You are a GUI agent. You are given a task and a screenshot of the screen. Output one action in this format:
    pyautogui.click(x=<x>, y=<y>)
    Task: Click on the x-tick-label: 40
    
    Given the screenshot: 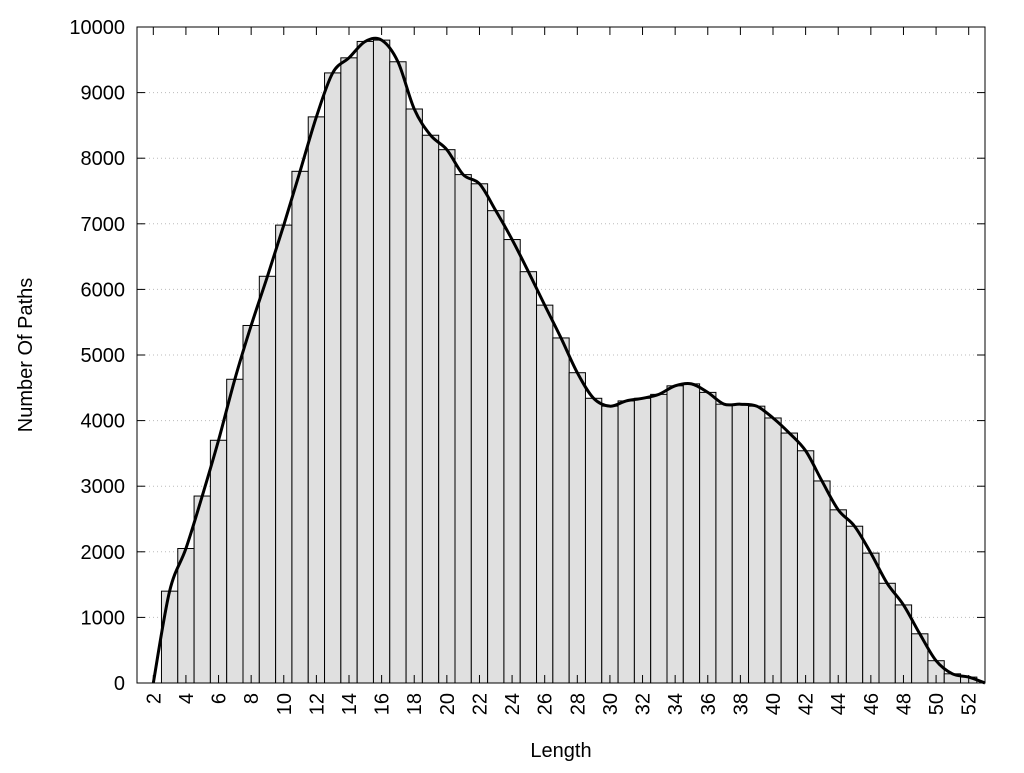 What is the action you would take?
    pyautogui.click(x=774, y=704)
    